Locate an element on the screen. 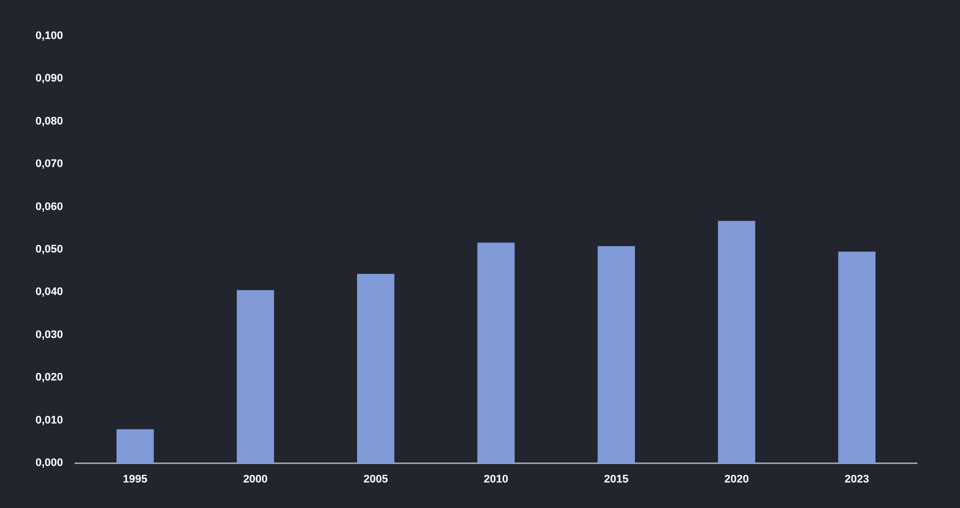 The width and height of the screenshot is (960, 508). y-tick-label: 0,060 is located at coordinates (49, 206).